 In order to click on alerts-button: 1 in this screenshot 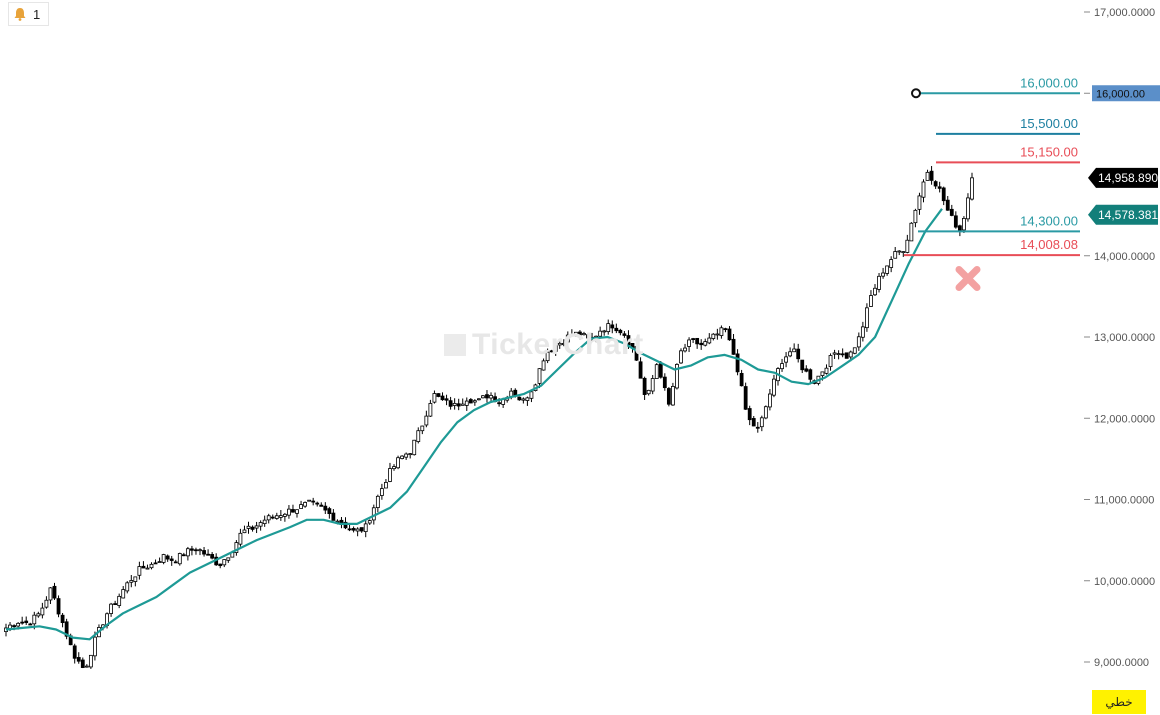, I will do `click(29, 14)`.